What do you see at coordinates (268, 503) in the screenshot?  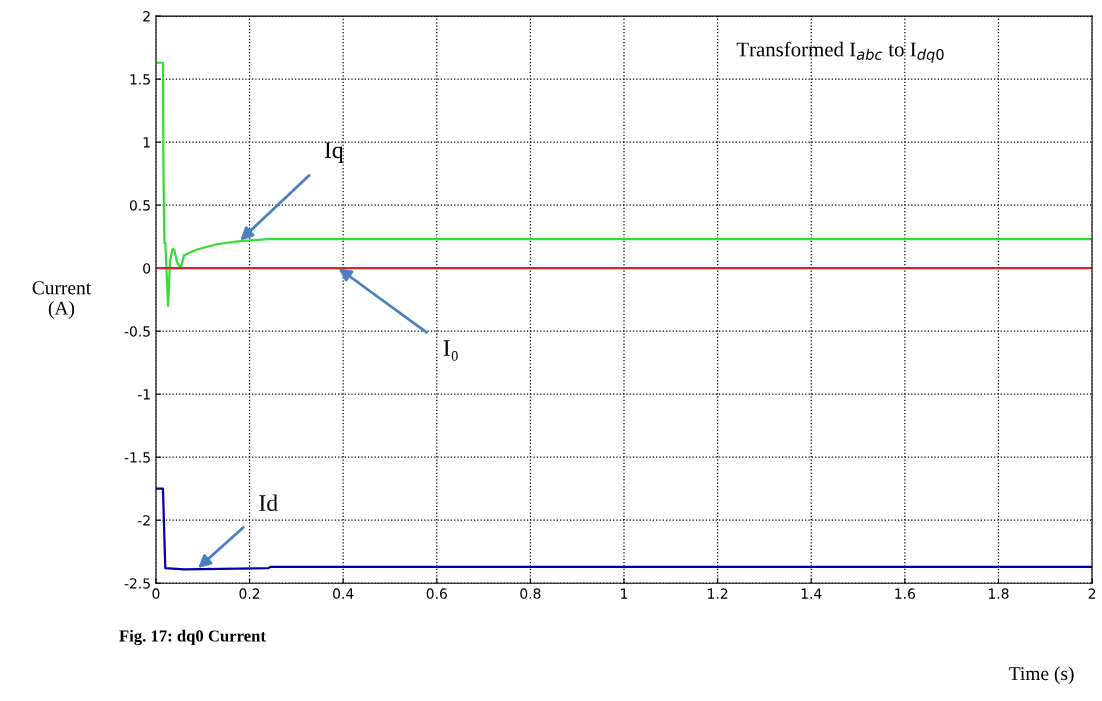 I see `annotation: Id` at bounding box center [268, 503].